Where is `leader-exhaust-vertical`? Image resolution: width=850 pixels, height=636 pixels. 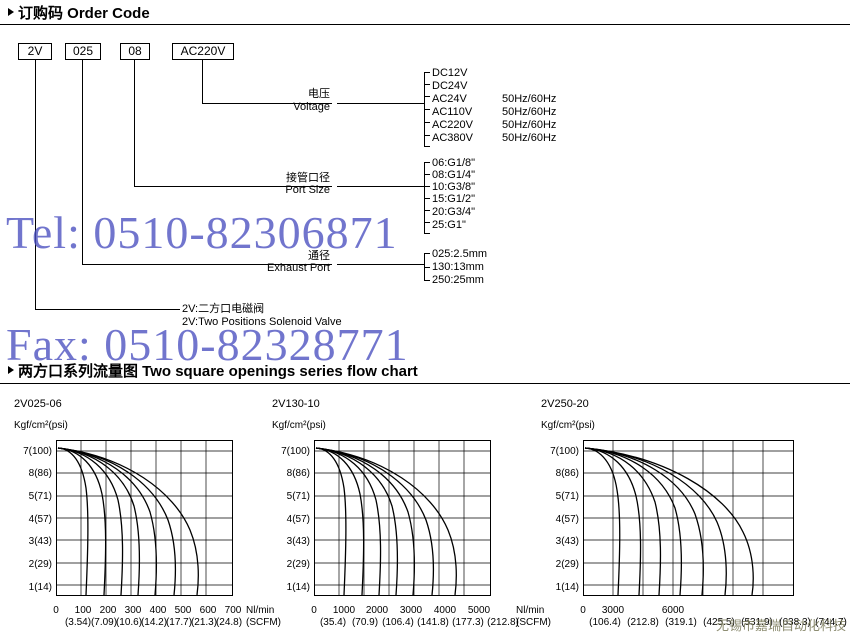
leader-exhaust-vertical is located at coordinates (82, 162).